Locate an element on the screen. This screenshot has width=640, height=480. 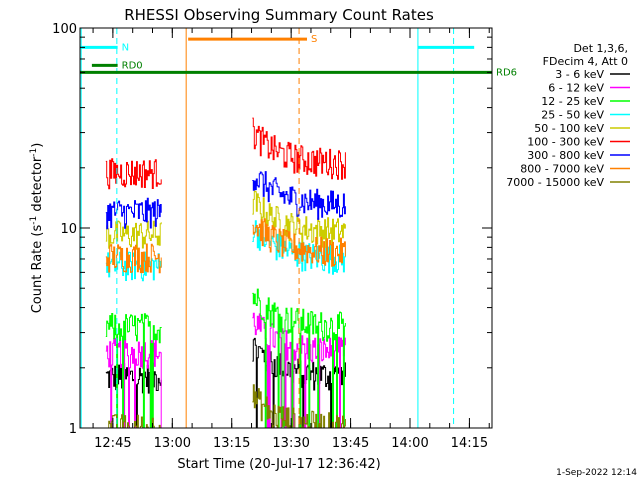
y-label-sup2: -1 is located at coordinates (34, 152).